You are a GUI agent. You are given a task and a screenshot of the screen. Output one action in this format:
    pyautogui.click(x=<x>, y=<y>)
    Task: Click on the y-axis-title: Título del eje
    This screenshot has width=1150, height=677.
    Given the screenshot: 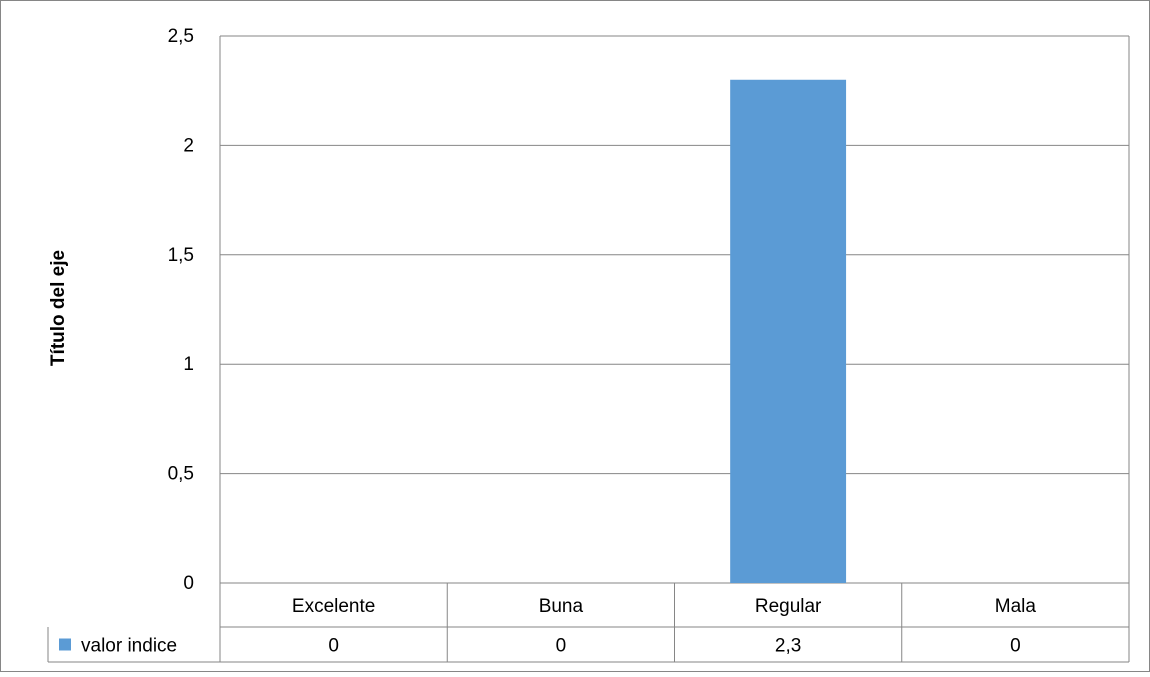 What is the action you would take?
    pyautogui.click(x=58, y=308)
    